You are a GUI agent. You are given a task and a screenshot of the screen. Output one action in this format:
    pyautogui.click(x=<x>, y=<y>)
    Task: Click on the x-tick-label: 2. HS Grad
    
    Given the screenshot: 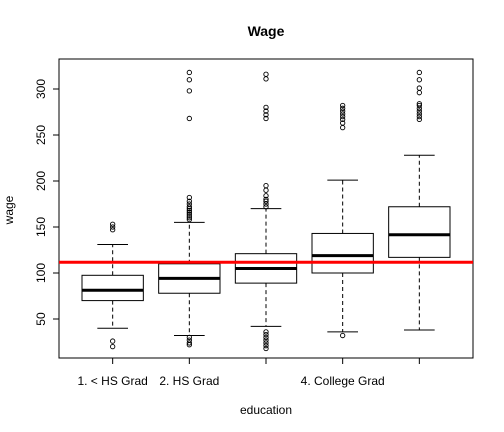 What is the action you would take?
    pyautogui.click(x=189, y=381)
    